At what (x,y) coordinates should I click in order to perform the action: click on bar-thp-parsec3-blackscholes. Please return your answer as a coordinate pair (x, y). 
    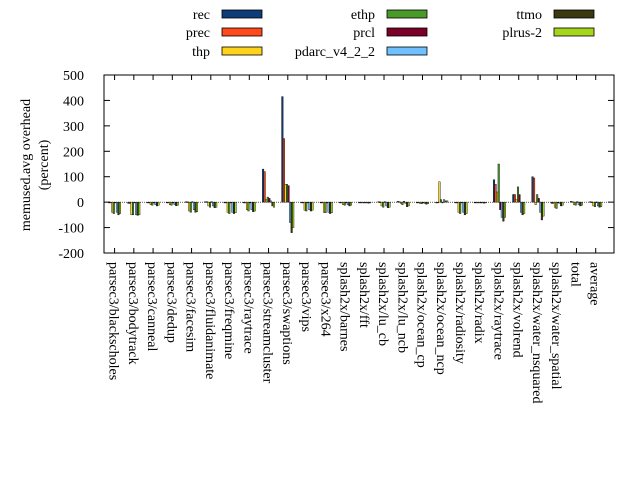
    Looking at the image, I should click on (112, 207).